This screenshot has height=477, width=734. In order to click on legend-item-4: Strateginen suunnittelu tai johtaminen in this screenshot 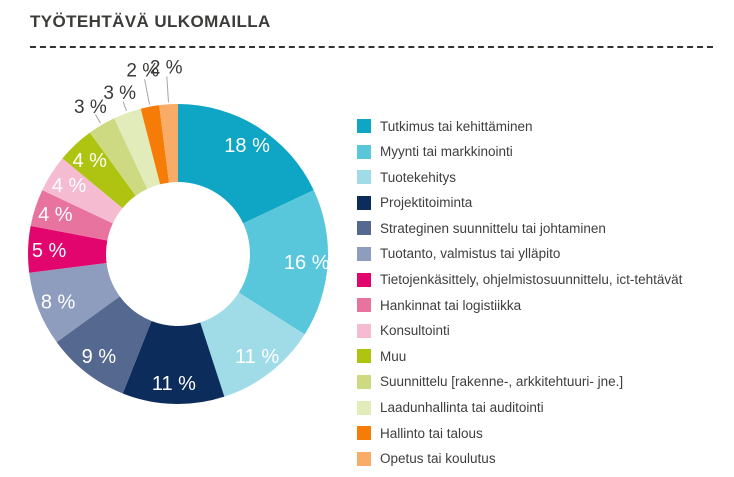, I will do `click(519, 228)`.